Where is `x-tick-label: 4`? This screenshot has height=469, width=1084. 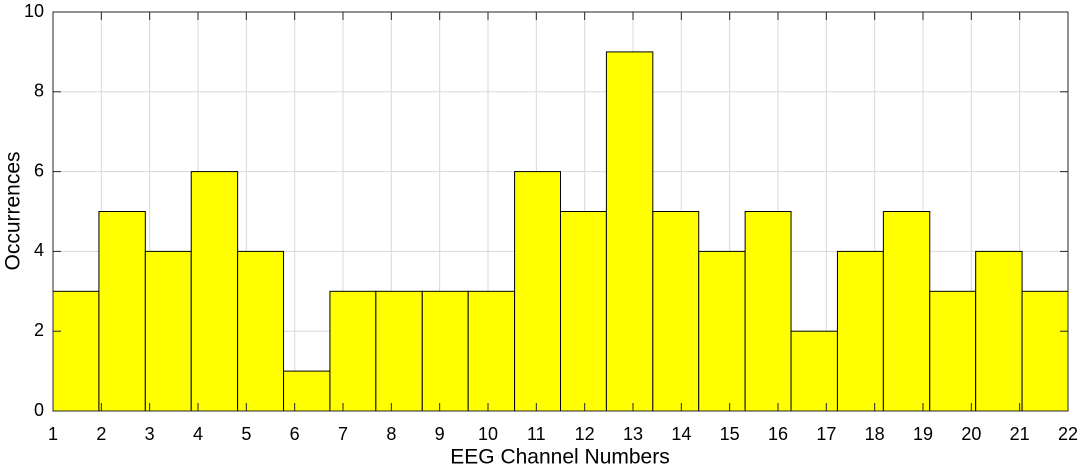 x-tick-label: 4 is located at coordinates (198, 434).